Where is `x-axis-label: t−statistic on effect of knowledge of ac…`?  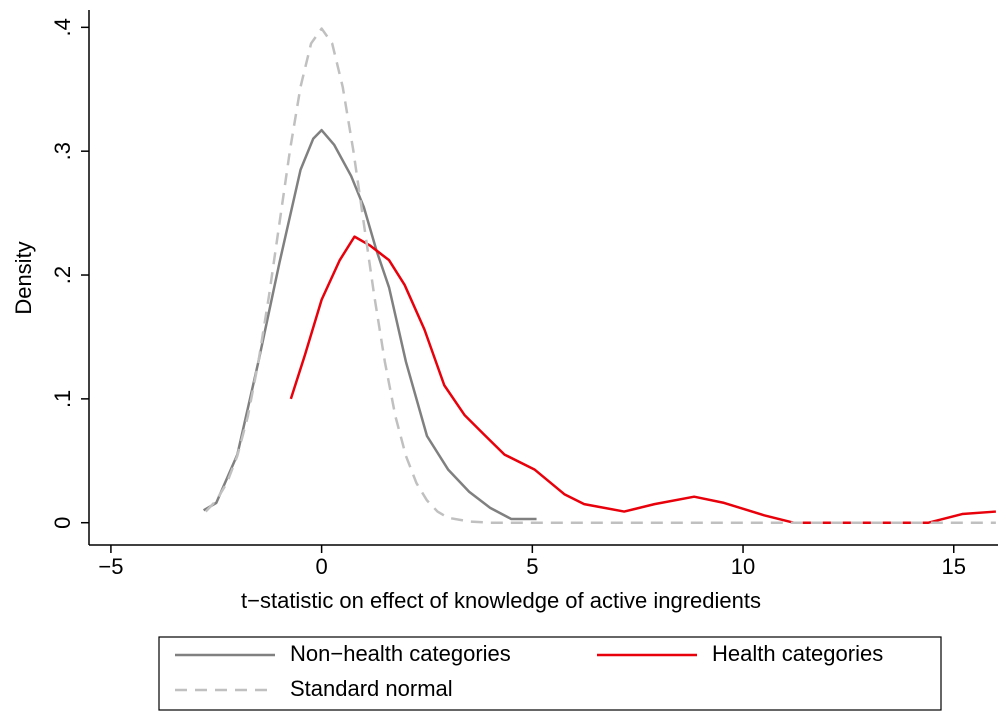
x-axis-label: t−statistic on effect of knowledge of ac… is located at coordinates (501, 600).